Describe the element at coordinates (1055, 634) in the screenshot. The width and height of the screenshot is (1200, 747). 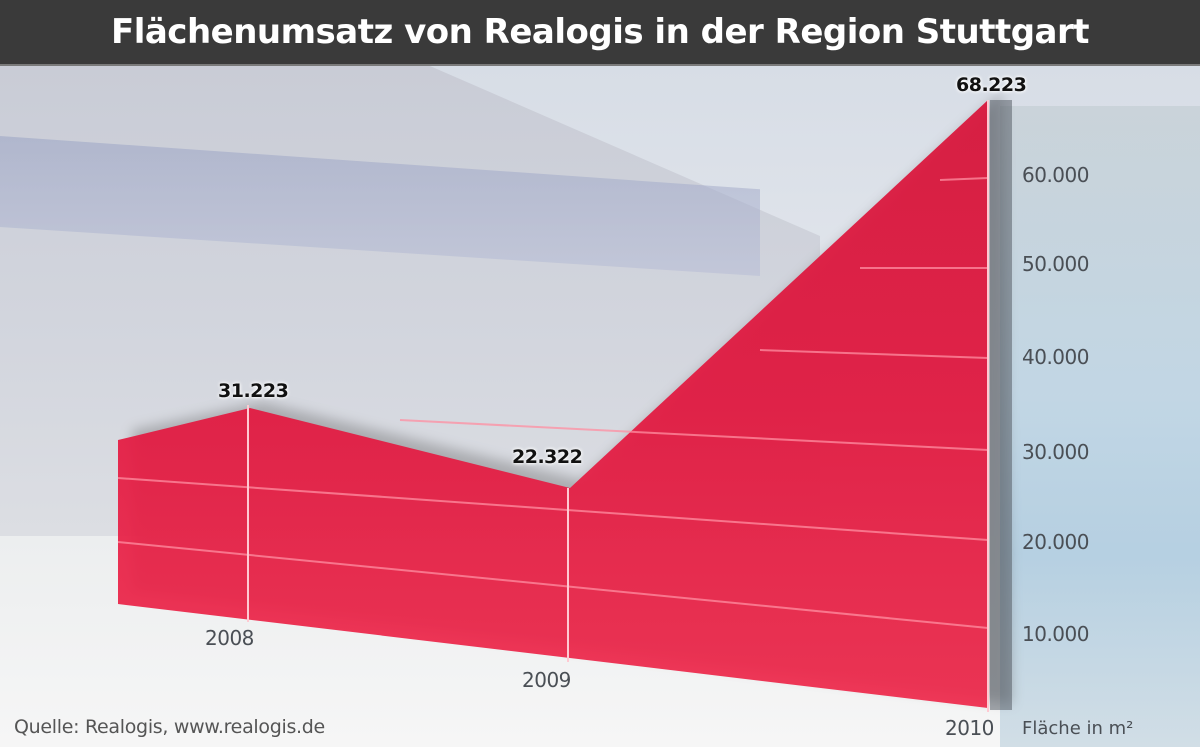
I see `y-tick-10000: 10.000` at that location.